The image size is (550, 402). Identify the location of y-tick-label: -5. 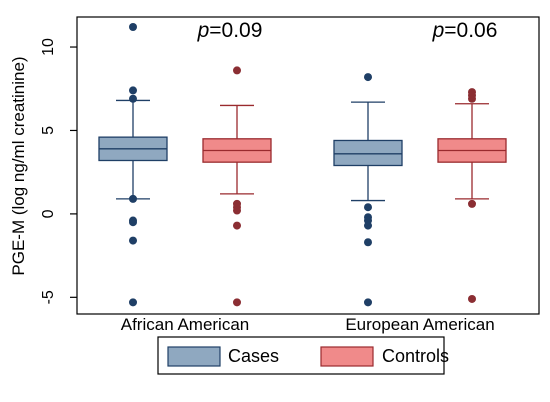
(48, 297).